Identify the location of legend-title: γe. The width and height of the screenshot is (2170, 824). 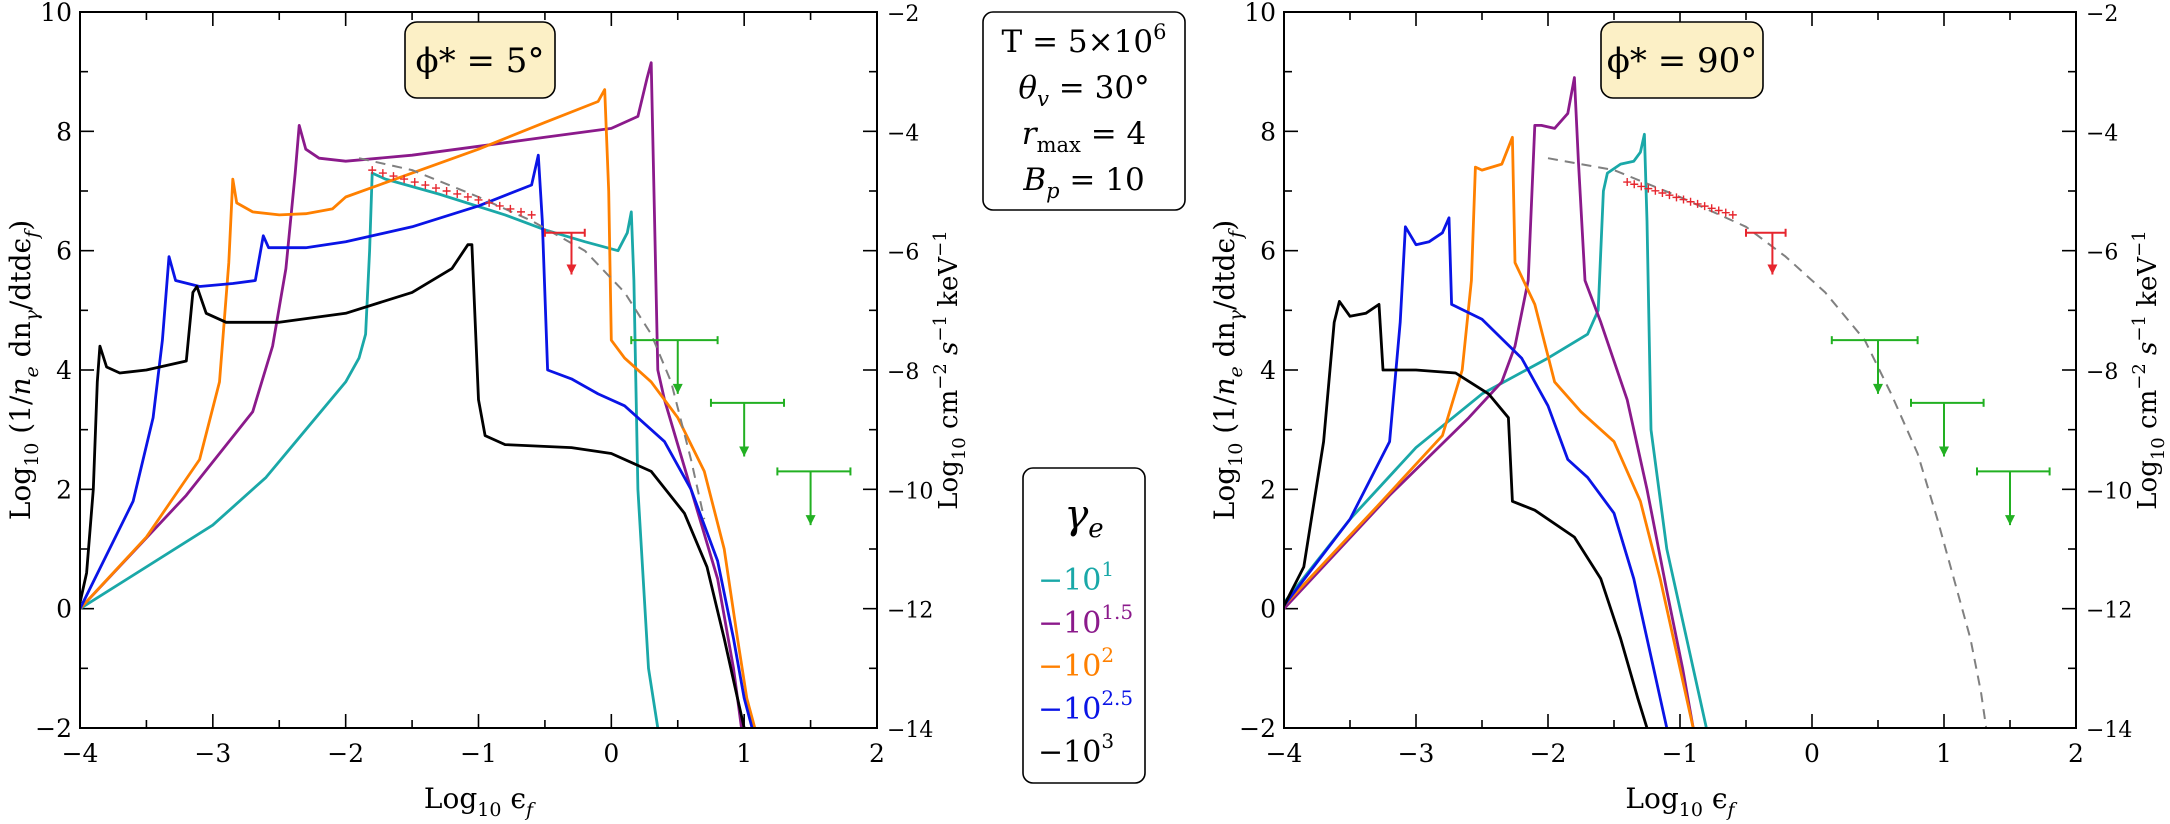
(1083, 518).